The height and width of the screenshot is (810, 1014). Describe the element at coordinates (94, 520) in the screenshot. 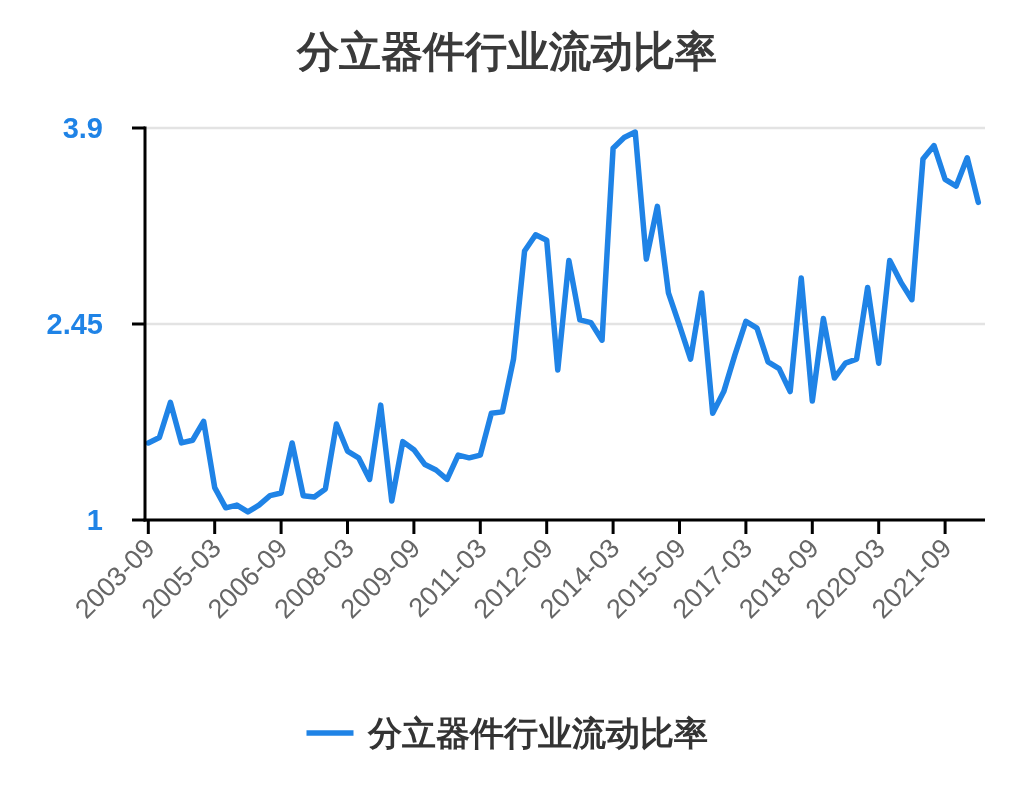

I see `y-tick-label: 1` at that location.